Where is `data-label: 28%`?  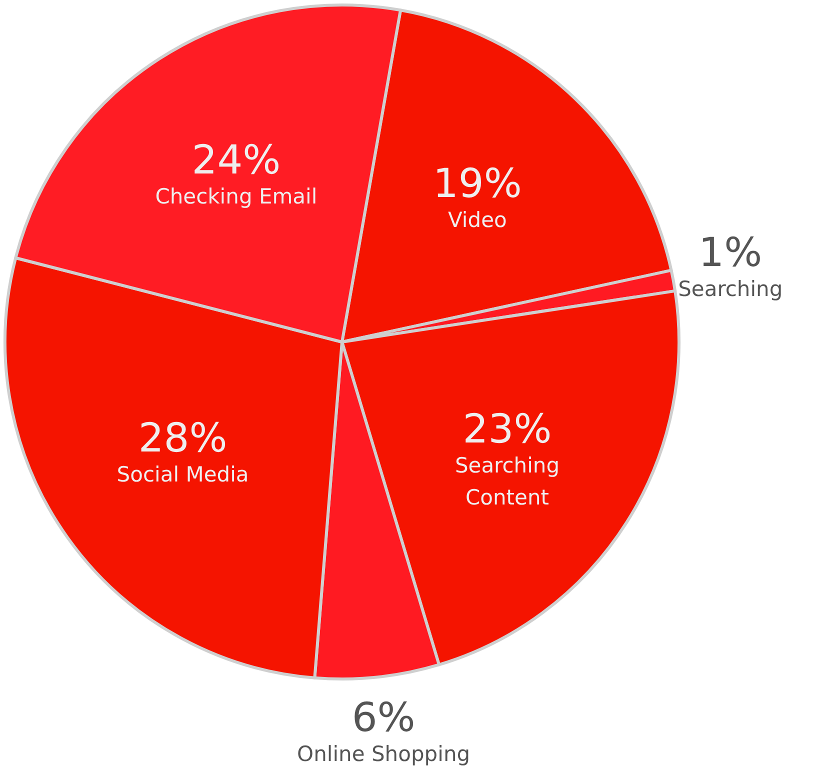
data-label: 28% is located at coordinates (183, 438).